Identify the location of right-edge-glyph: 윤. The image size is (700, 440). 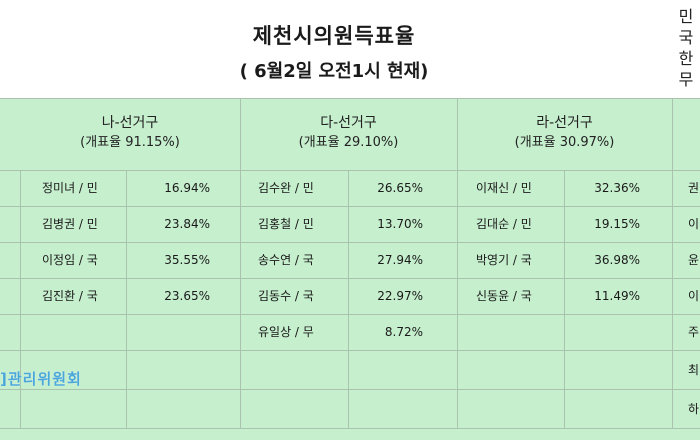
(694, 260).